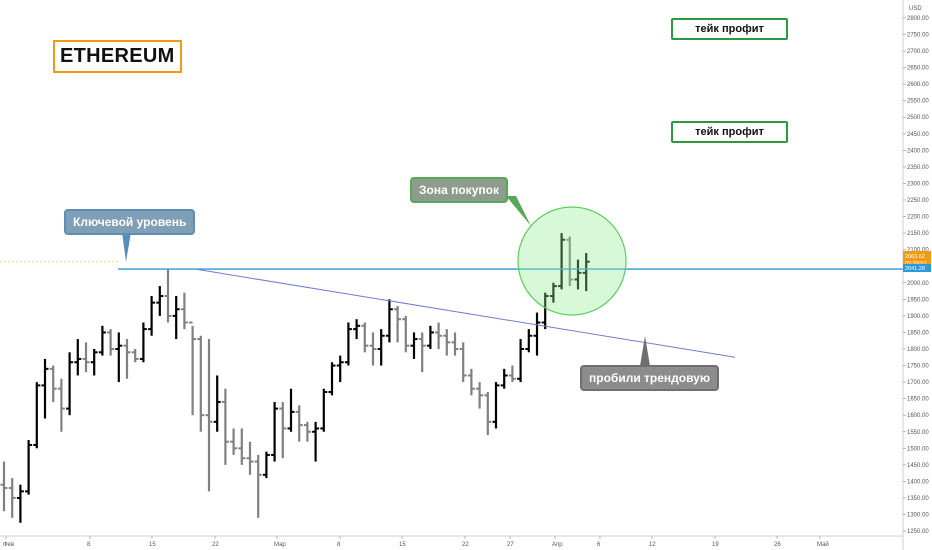  I want to click on price-tick-label: 1350.00, so click(918, 499).